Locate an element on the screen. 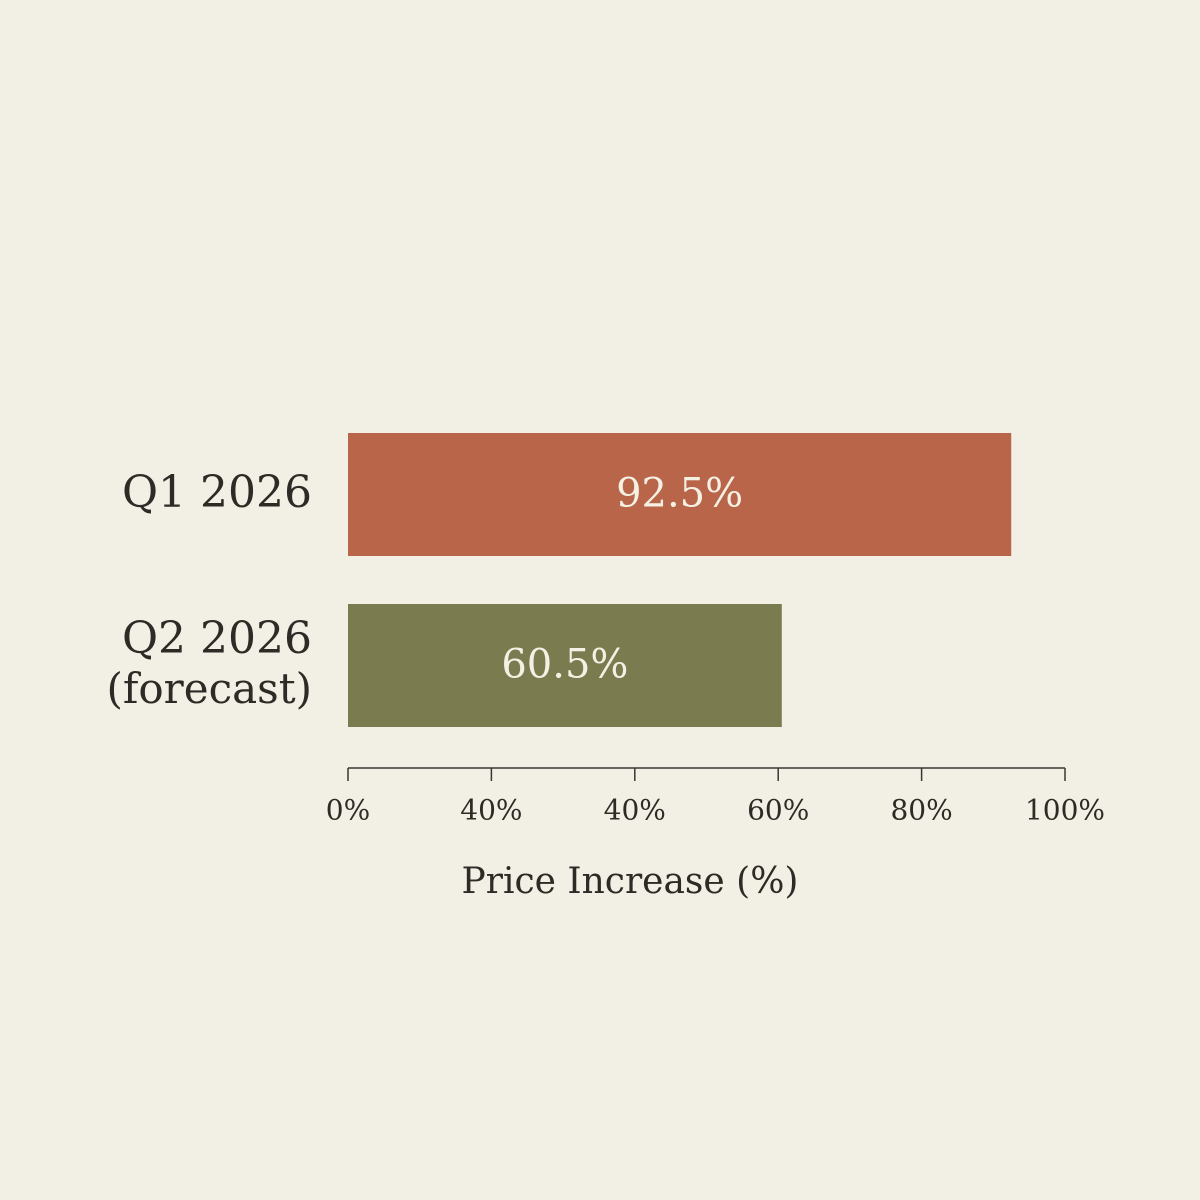 This screenshot has height=1200, width=1200. x-tick-label: 0% is located at coordinates (348, 810).